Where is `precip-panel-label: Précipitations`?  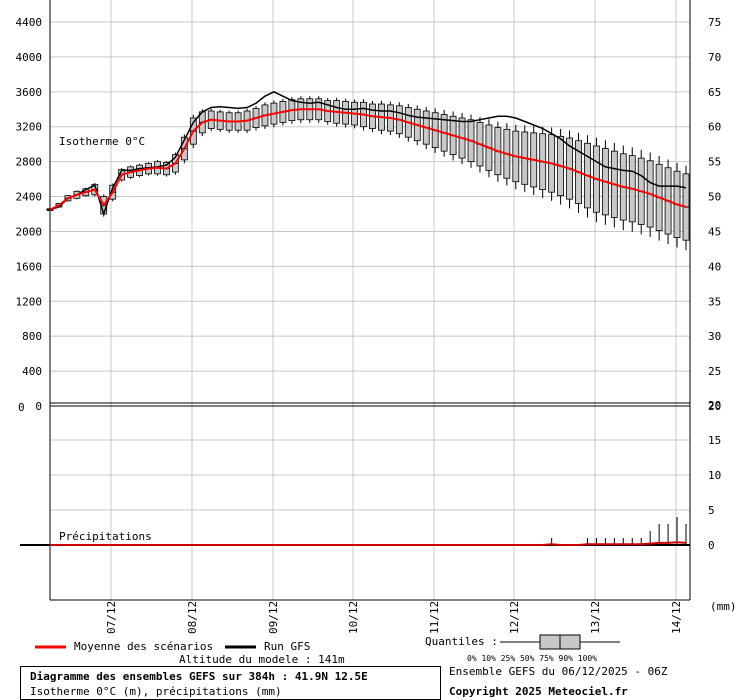
precip-panel-label: Précipitations is located at coordinates (105, 536).